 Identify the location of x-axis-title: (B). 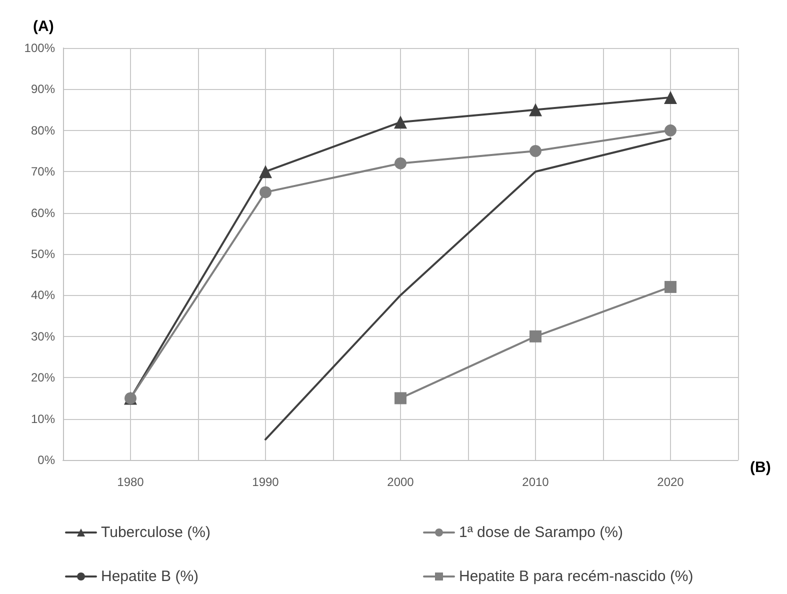
(760, 467).